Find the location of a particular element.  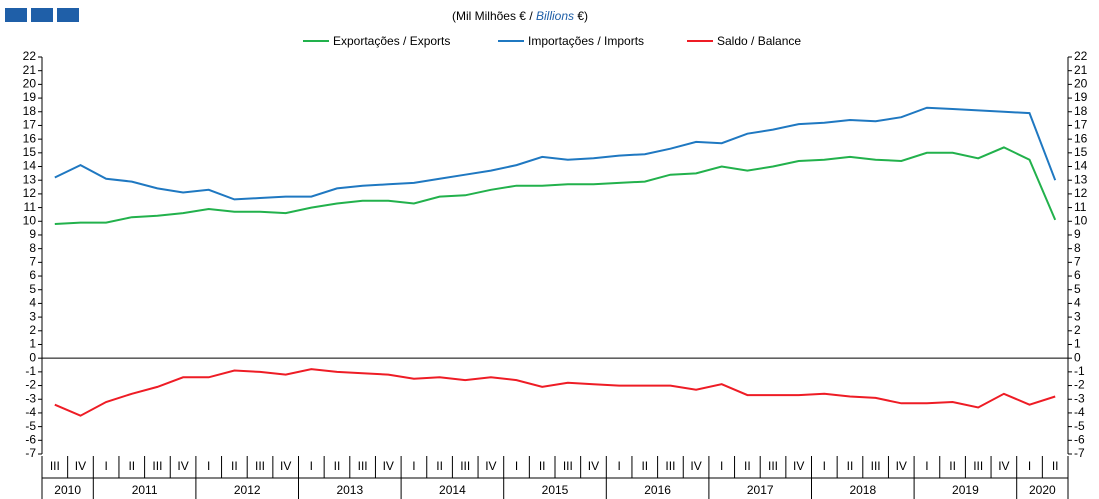

y-tick-label: 19 is located at coordinates (30, 97).